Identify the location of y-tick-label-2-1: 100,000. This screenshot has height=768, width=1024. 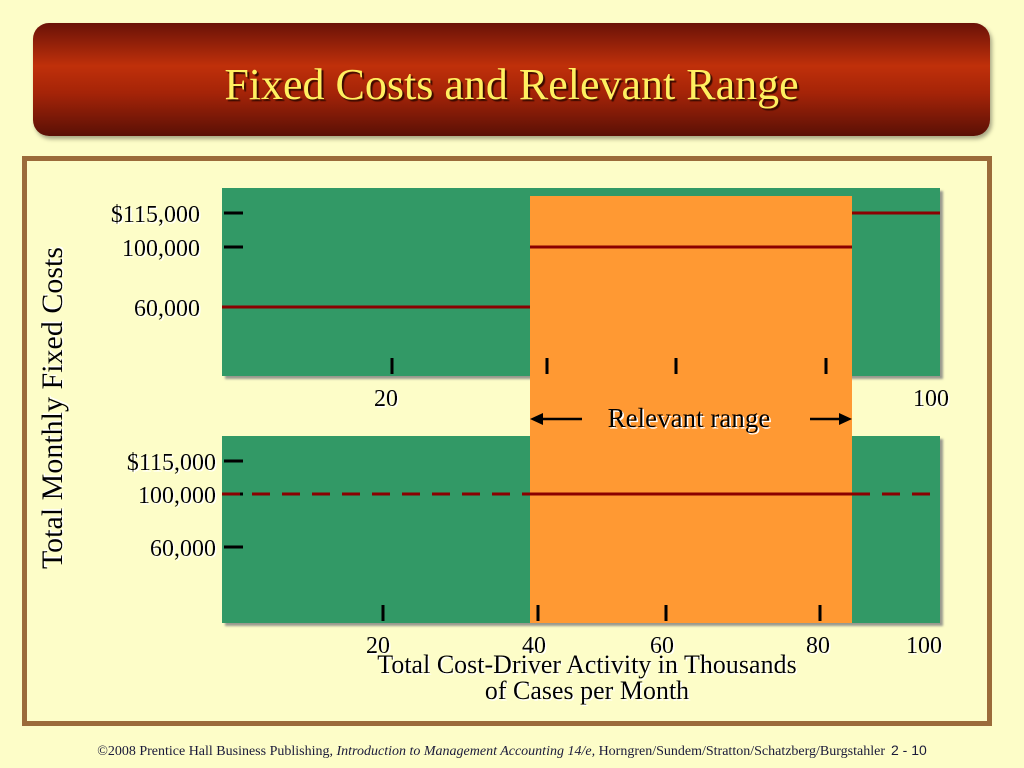
(177, 496).